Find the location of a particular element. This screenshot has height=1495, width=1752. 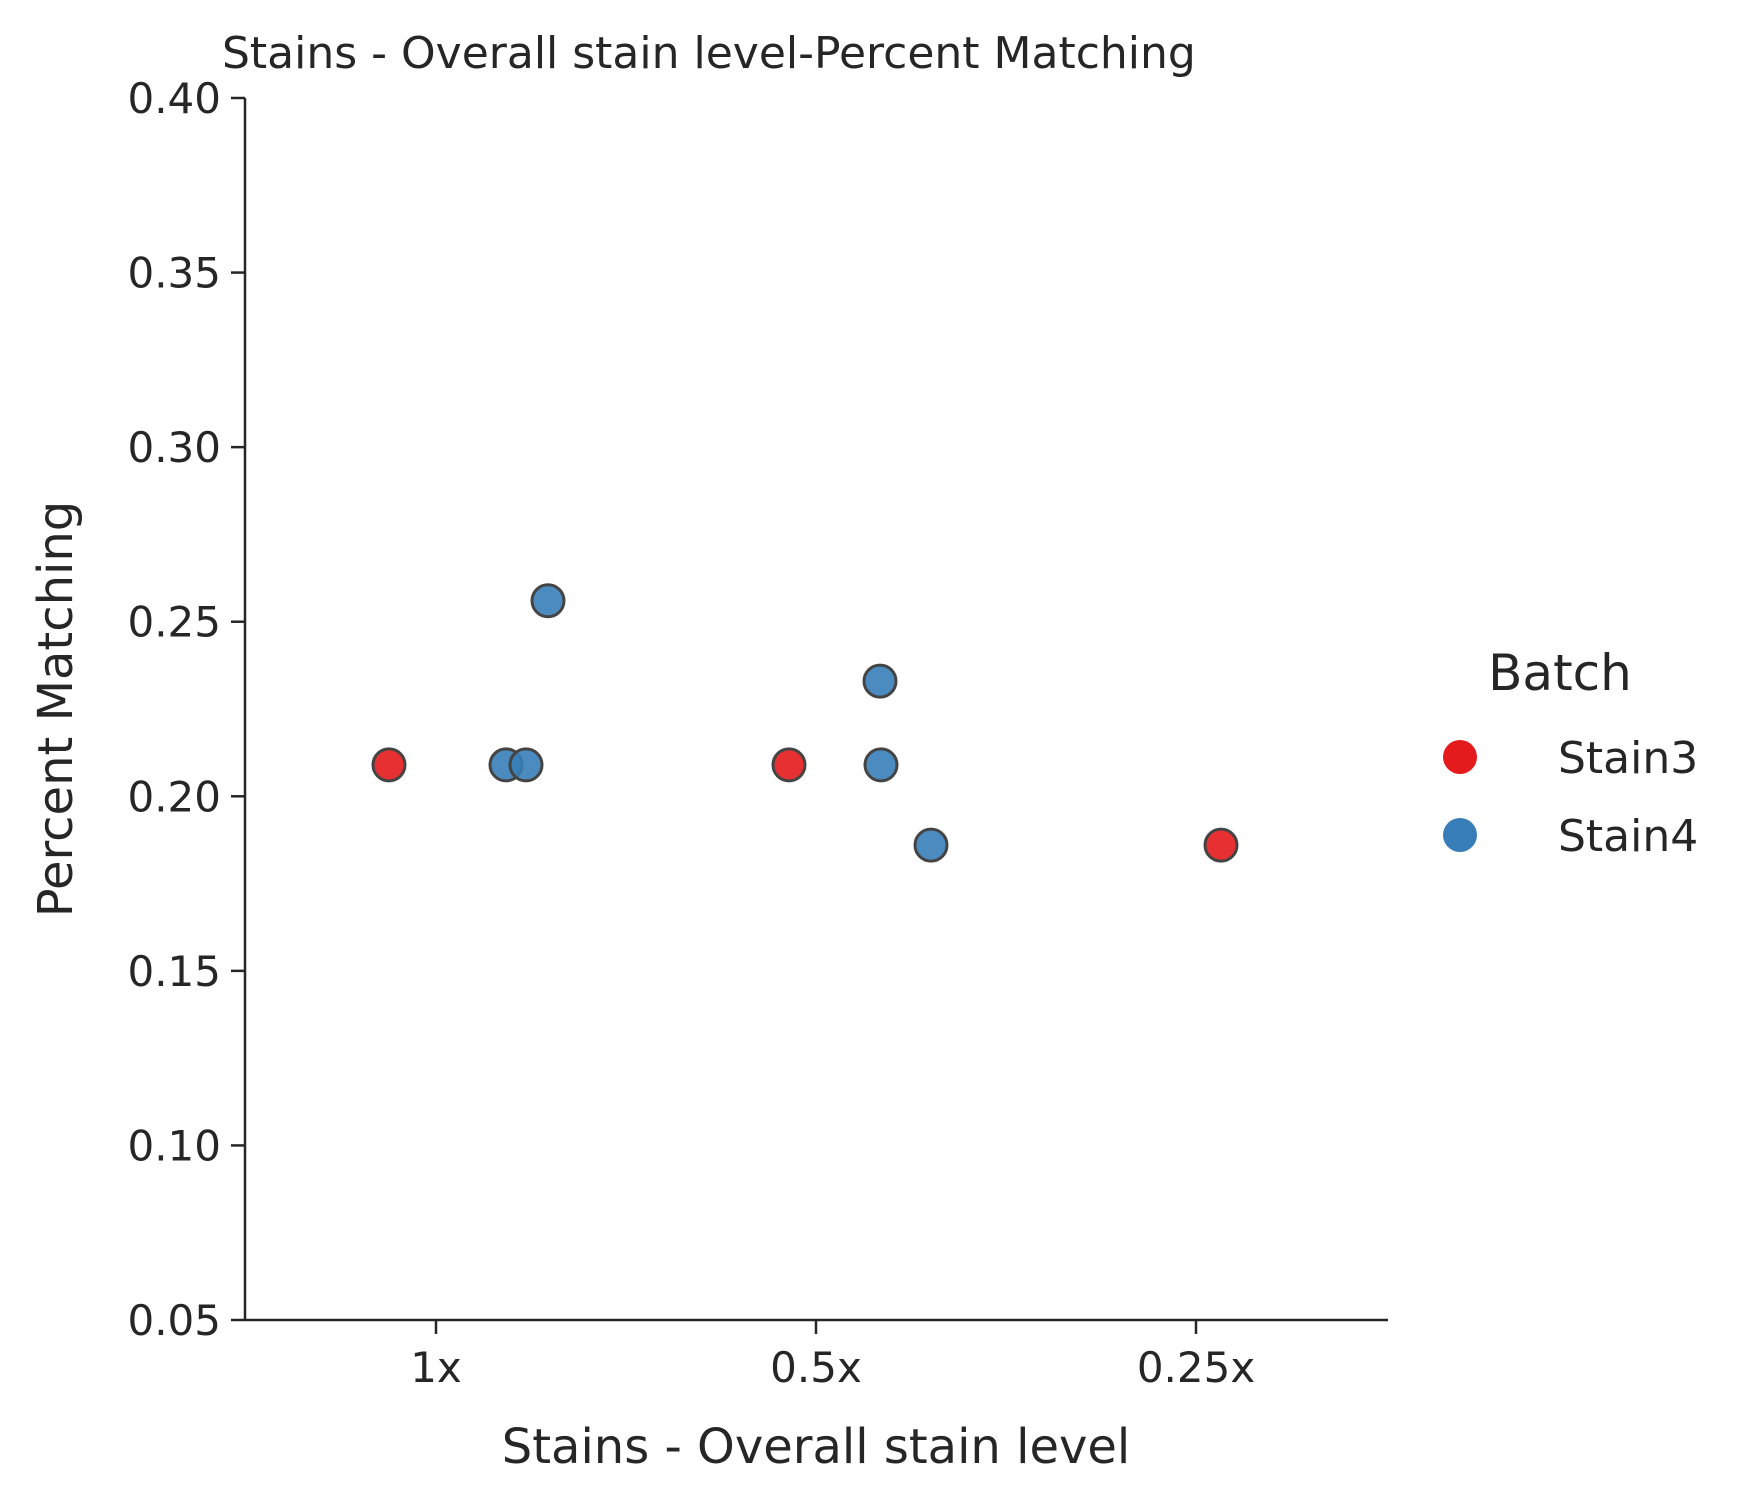

legend-label-stain4: Stain4 is located at coordinates (1628, 836).